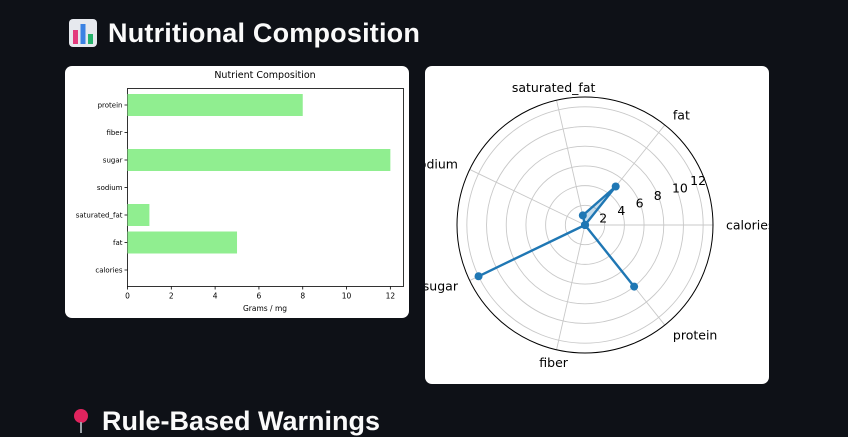 This screenshot has width=848, height=437. I want to click on ytick-label-sugar: sugar, so click(113, 161).